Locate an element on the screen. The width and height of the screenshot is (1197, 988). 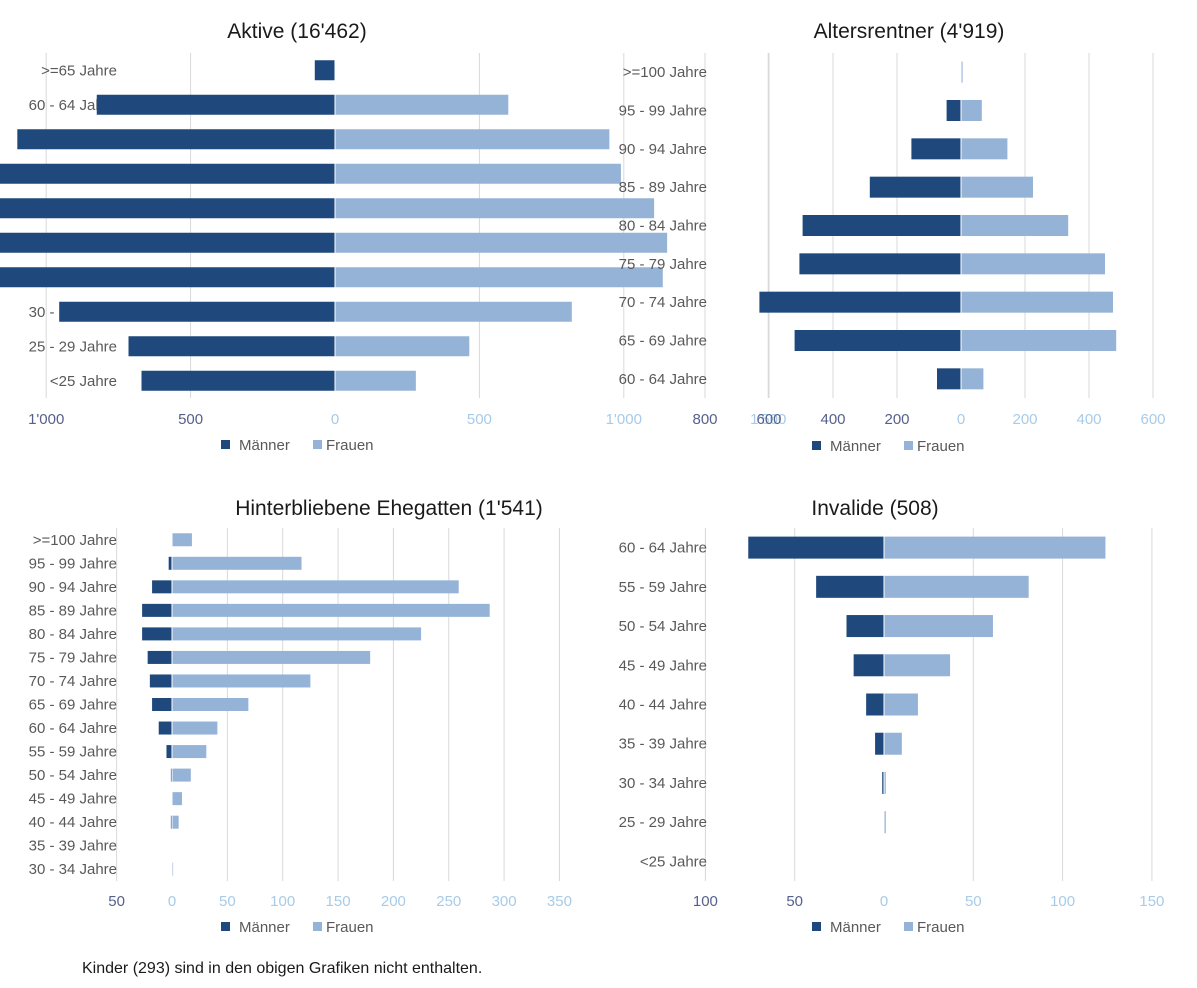
chart-title: Invalide (508) is located at coordinates (874, 508).